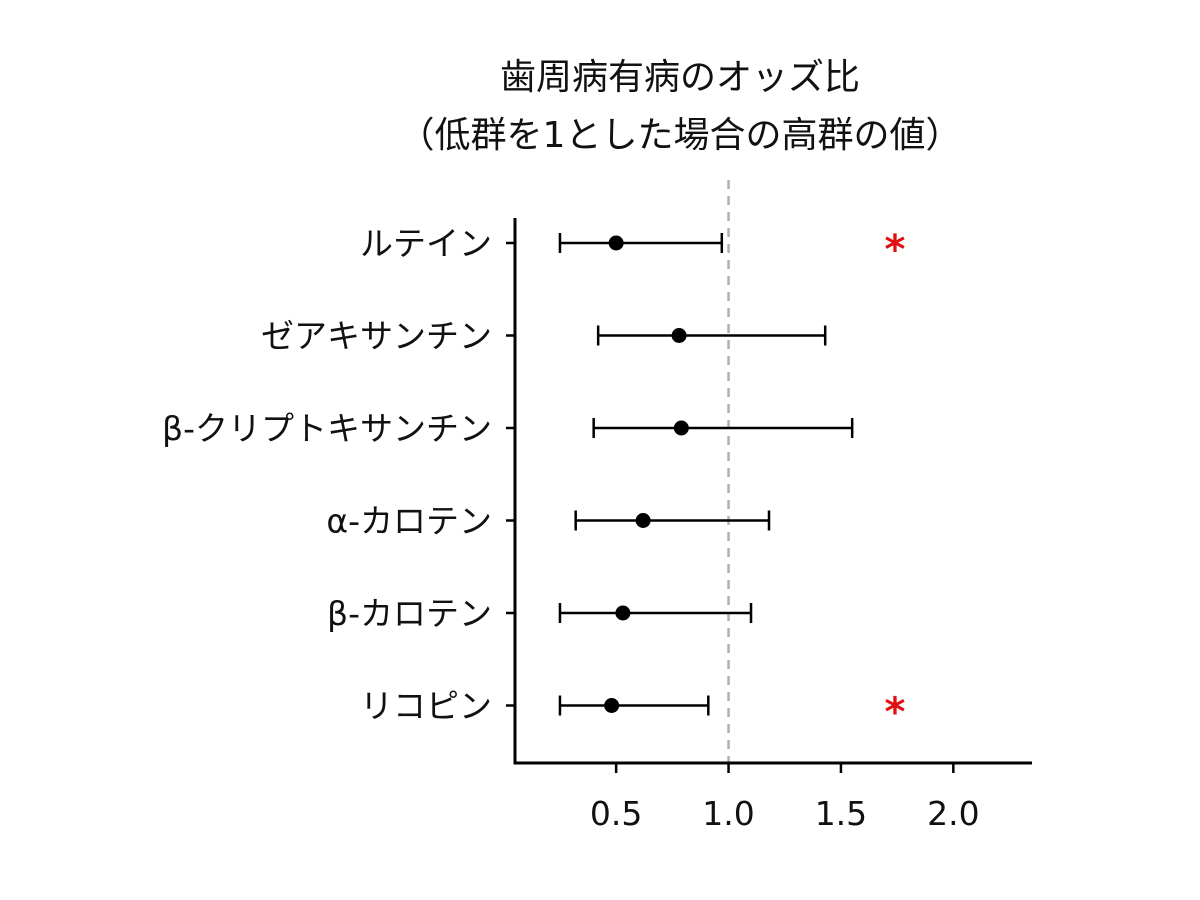 Image resolution: width=1200 pixels, height=900 pixels. What do you see at coordinates (409, 613) in the screenshot?
I see `category-label: β-カロテン` at bounding box center [409, 613].